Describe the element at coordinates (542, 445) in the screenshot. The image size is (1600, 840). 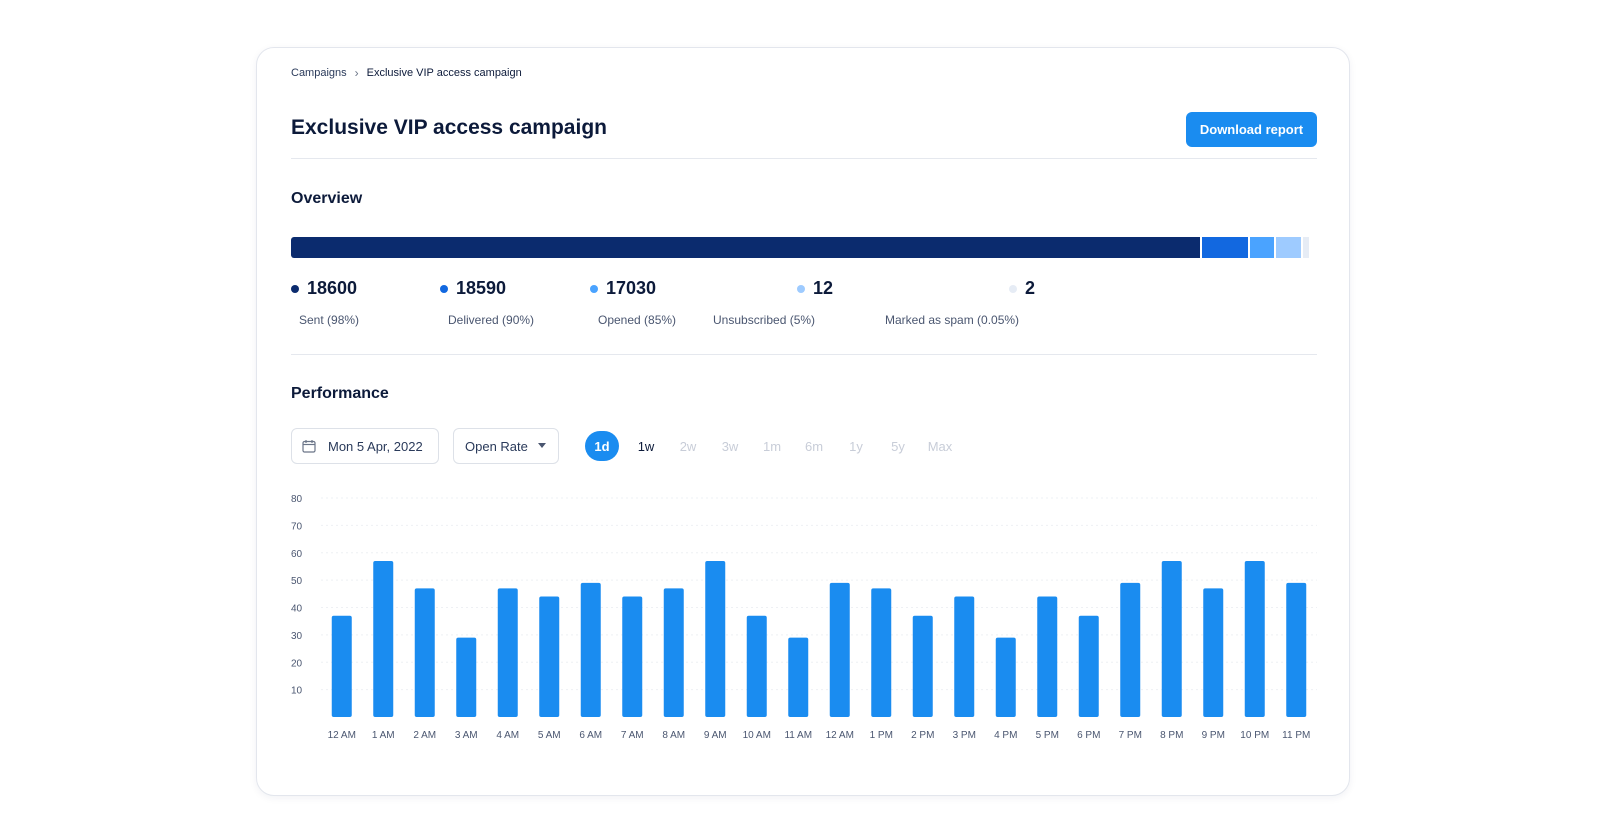
I see `caret-down-icon` at that location.